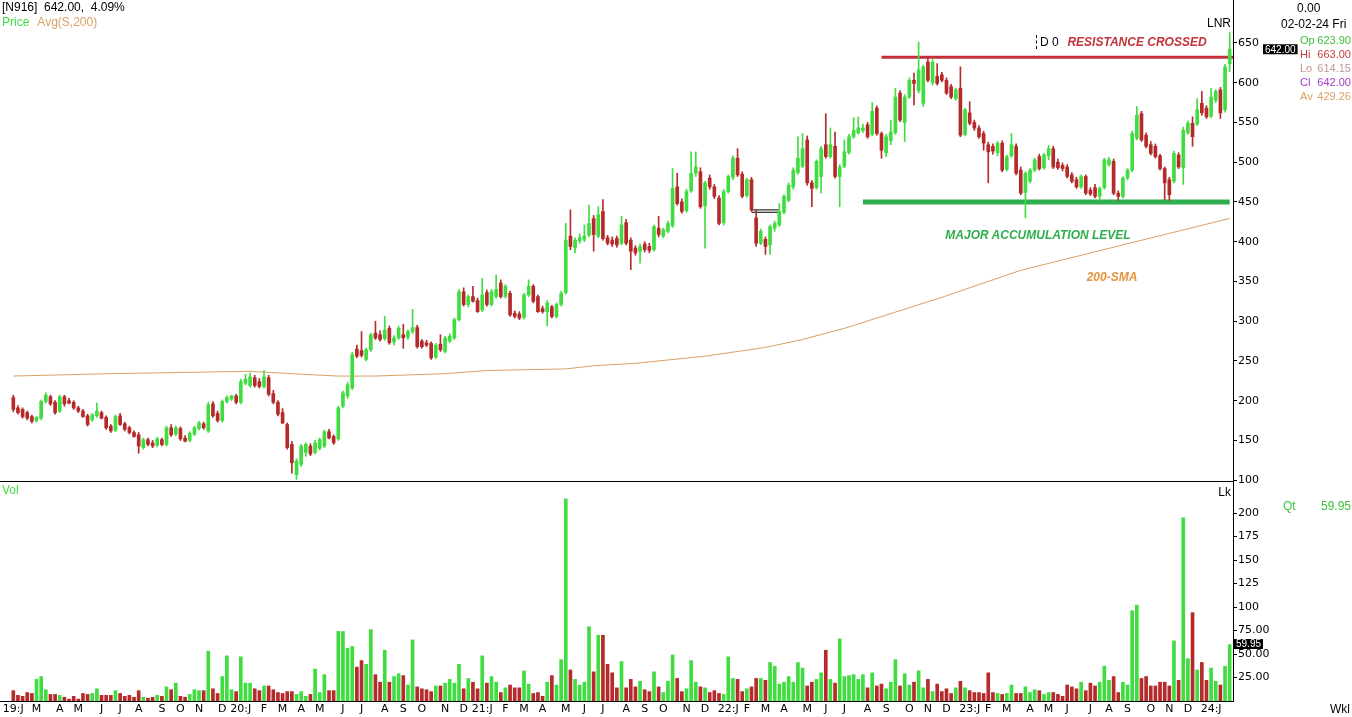 The height and width of the screenshot is (717, 1352). I want to click on text: Vol, so click(10, 490).